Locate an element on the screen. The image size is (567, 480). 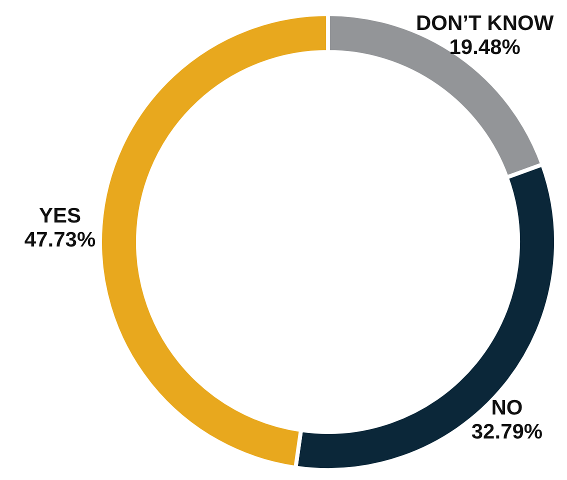
data-label: 32.79% is located at coordinates (507, 432).